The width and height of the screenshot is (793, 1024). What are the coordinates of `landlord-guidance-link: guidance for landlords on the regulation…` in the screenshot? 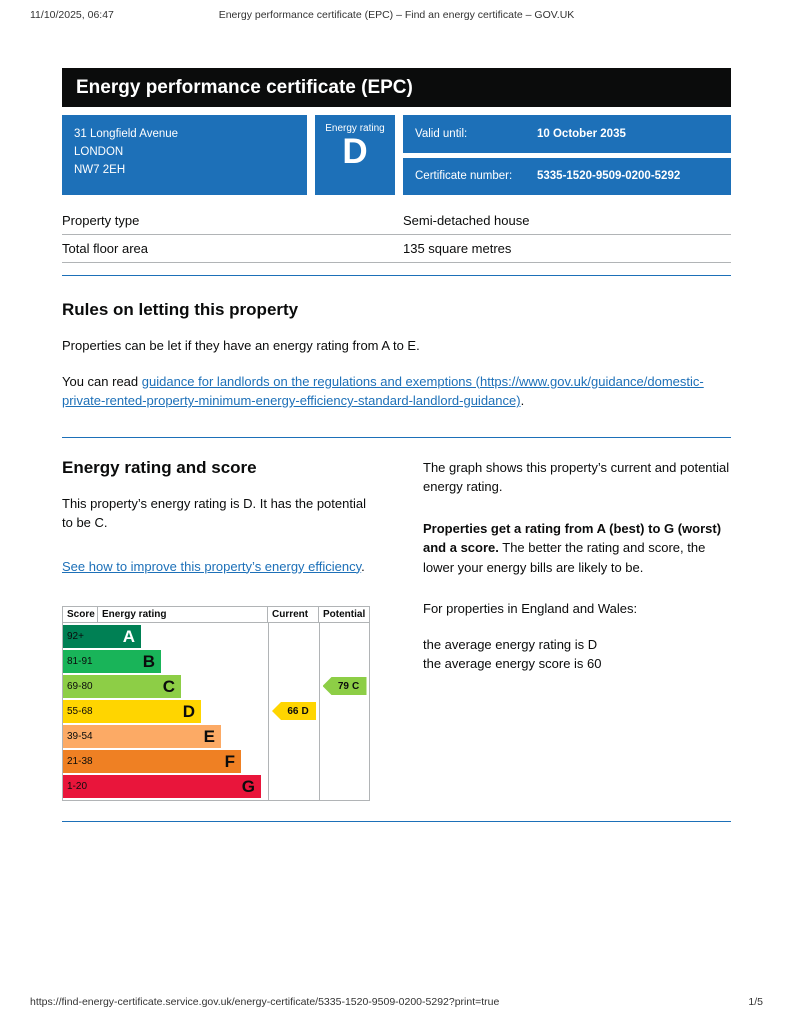 It's located at (383, 391).